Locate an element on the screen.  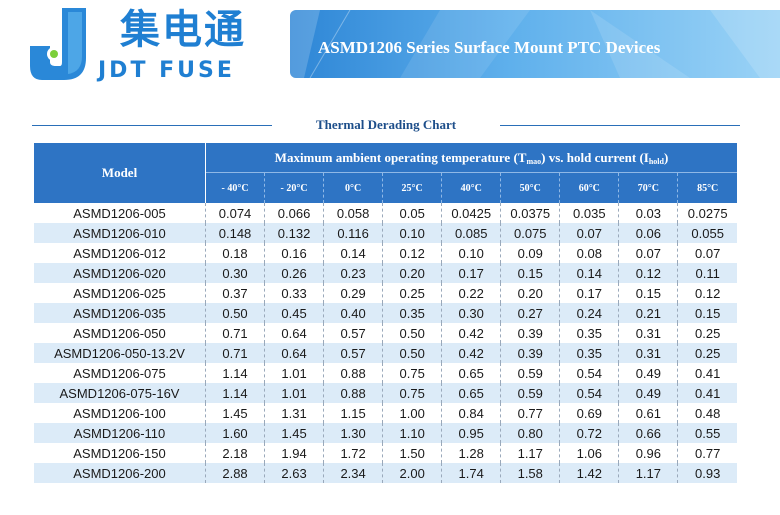
model-cell: ASMD1206-075-16V is located at coordinates (120, 393).